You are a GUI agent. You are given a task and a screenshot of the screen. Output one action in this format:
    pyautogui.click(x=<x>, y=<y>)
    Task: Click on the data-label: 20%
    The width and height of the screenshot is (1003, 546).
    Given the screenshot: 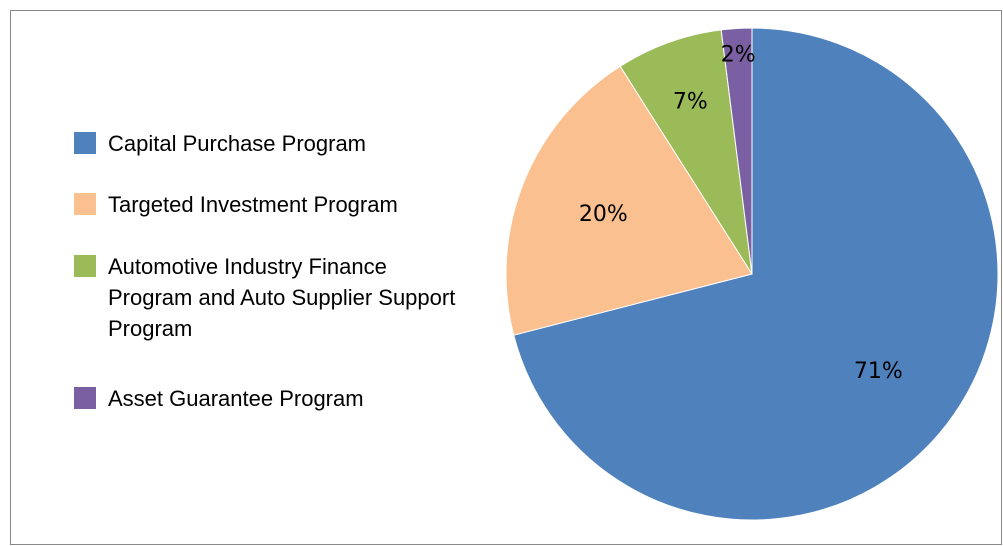 What is the action you would take?
    pyautogui.click(x=603, y=214)
    